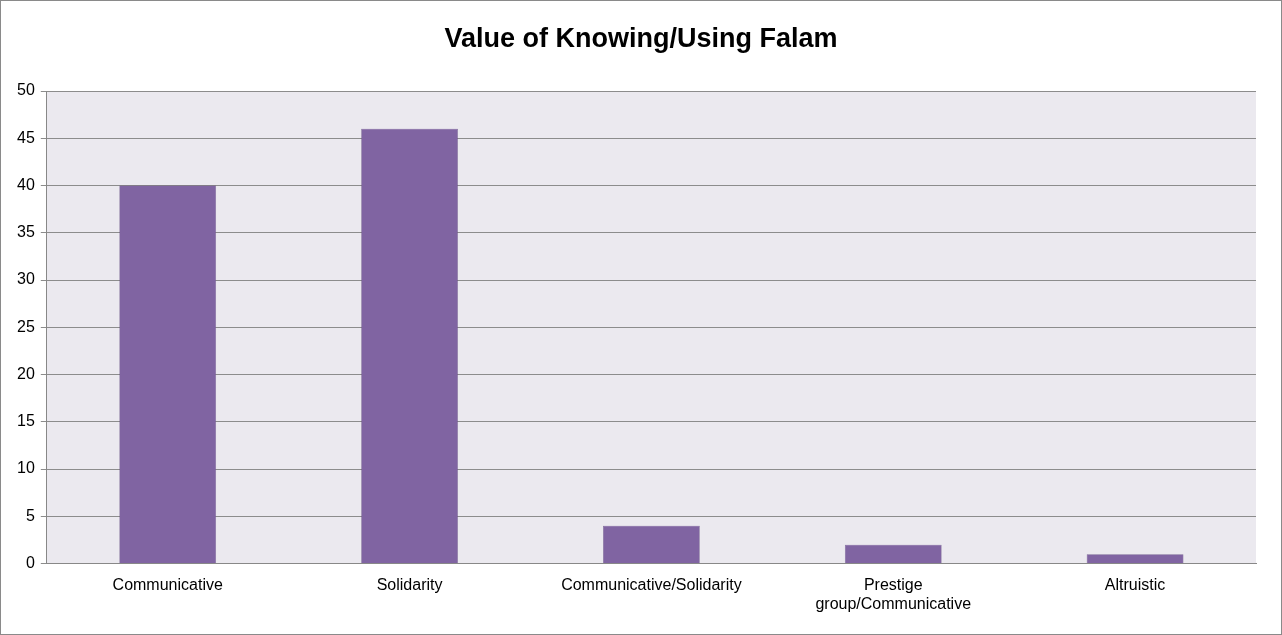 This screenshot has height=635, width=1282. I want to click on y-tick-label: 50, so click(26, 90).